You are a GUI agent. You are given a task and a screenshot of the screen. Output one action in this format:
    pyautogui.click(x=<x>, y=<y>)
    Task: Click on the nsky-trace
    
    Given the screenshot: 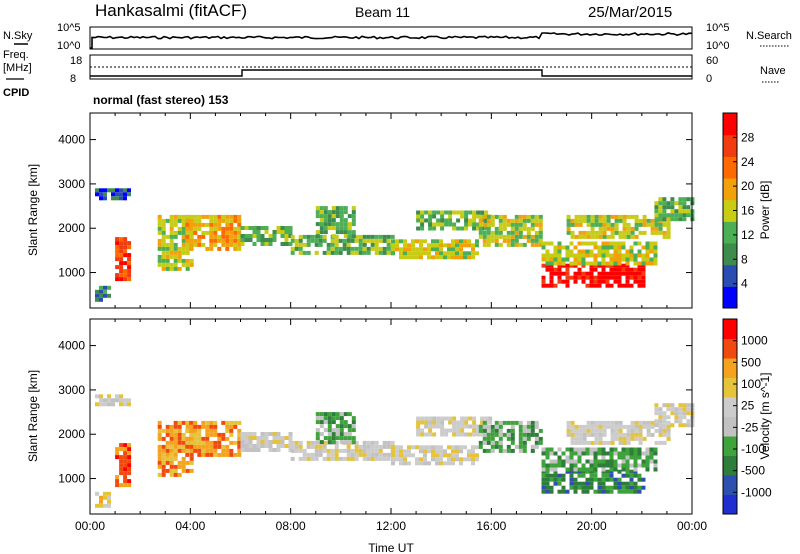 What is the action you would take?
    pyautogui.click(x=391, y=40)
    